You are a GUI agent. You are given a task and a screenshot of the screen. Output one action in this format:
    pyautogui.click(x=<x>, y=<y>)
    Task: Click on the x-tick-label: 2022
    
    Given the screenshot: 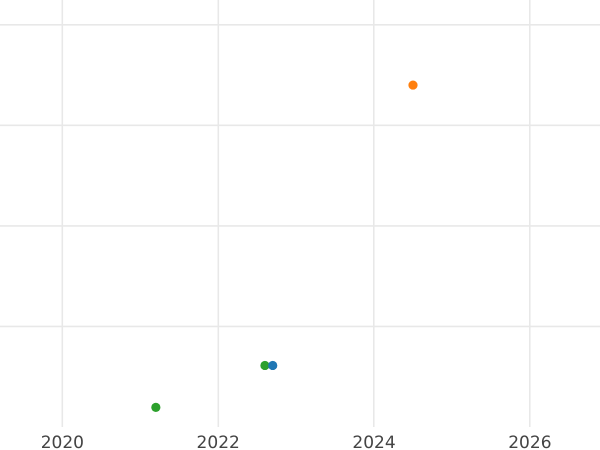 What is the action you would take?
    pyautogui.click(x=218, y=441)
    